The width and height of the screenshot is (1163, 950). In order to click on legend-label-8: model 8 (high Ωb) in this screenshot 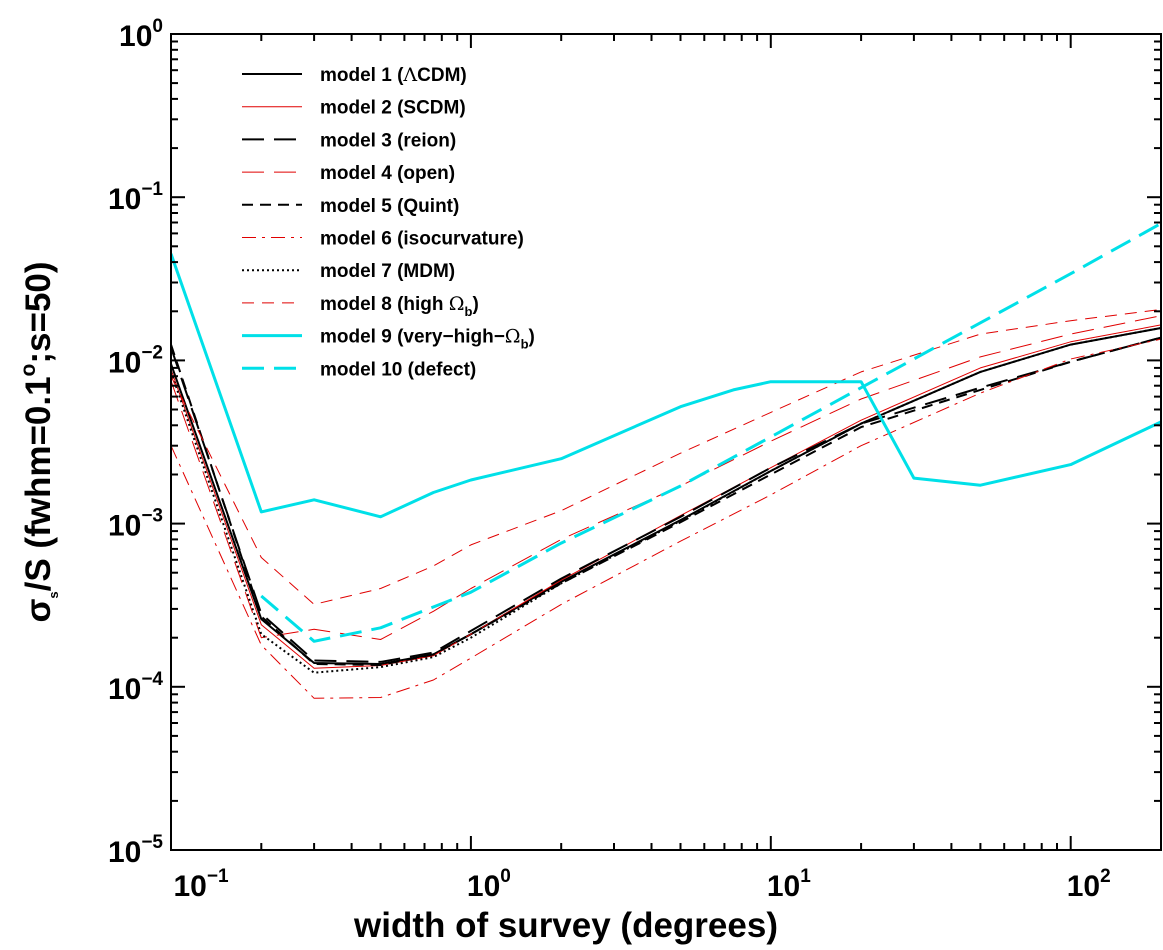, I will do `click(399, 306)`.